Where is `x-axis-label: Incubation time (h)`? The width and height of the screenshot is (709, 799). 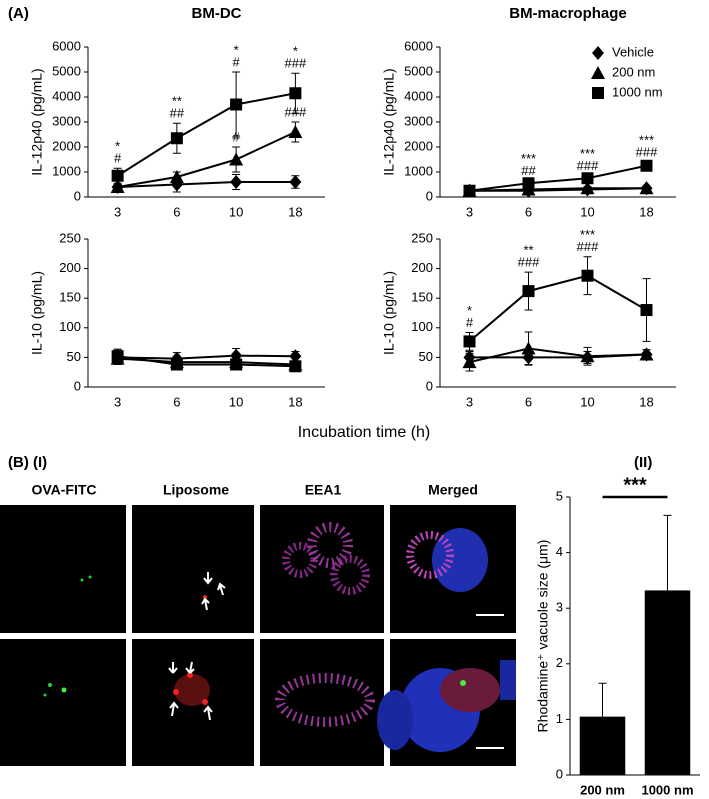 x-axis-label: Incubation time (h) is located at coordinates (364, 432).